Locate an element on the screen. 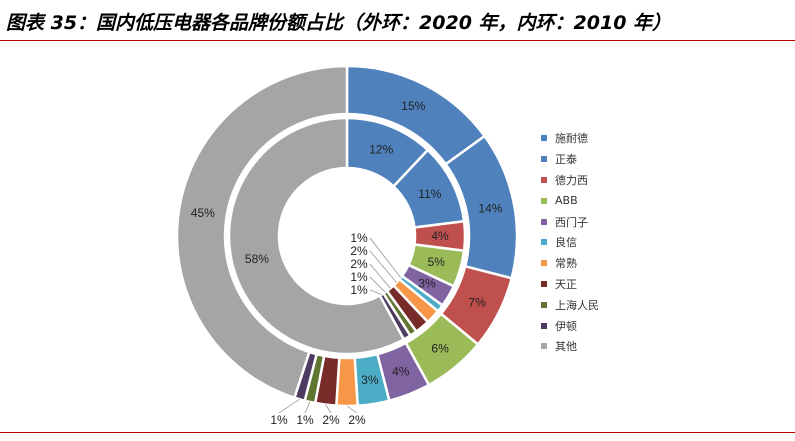 The image size is (795, 441). legend: 施耐德正泰德力西 ABB 西门子良信常熟天正上海人民伊顿其他 is located at coordinates (570, 242).